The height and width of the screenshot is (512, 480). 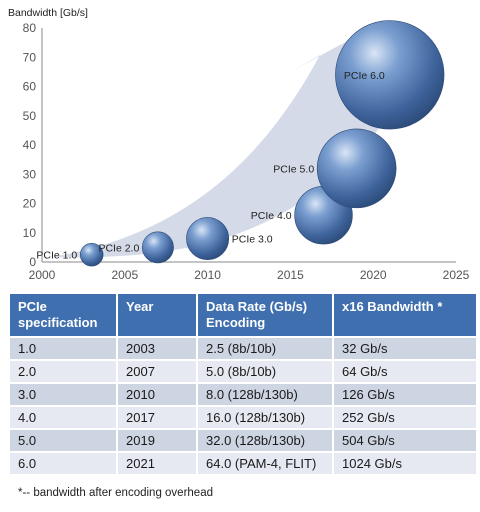 What do you see at coordinates (30, 174) in the screenshot?
I see `y-tick-label: 30` at bounding box center [30, 174].